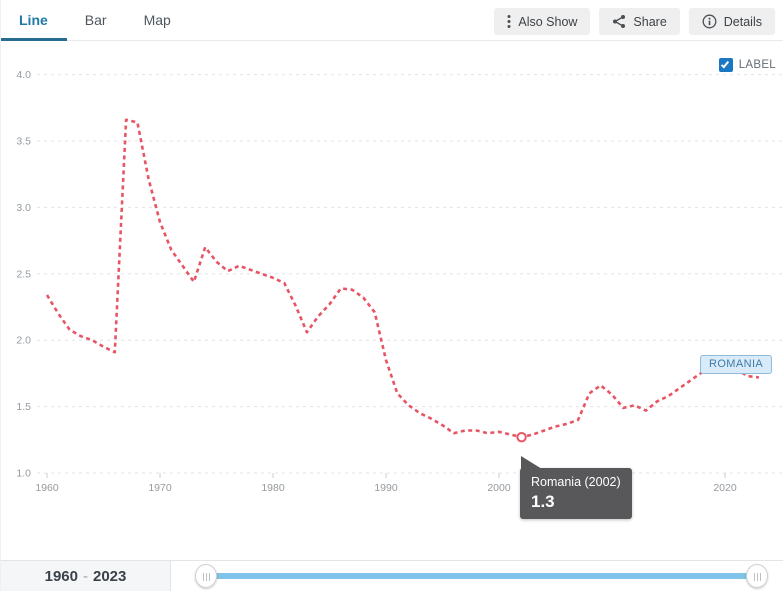  I want to click on y-axis-label: 4.0, so click(23, 75).